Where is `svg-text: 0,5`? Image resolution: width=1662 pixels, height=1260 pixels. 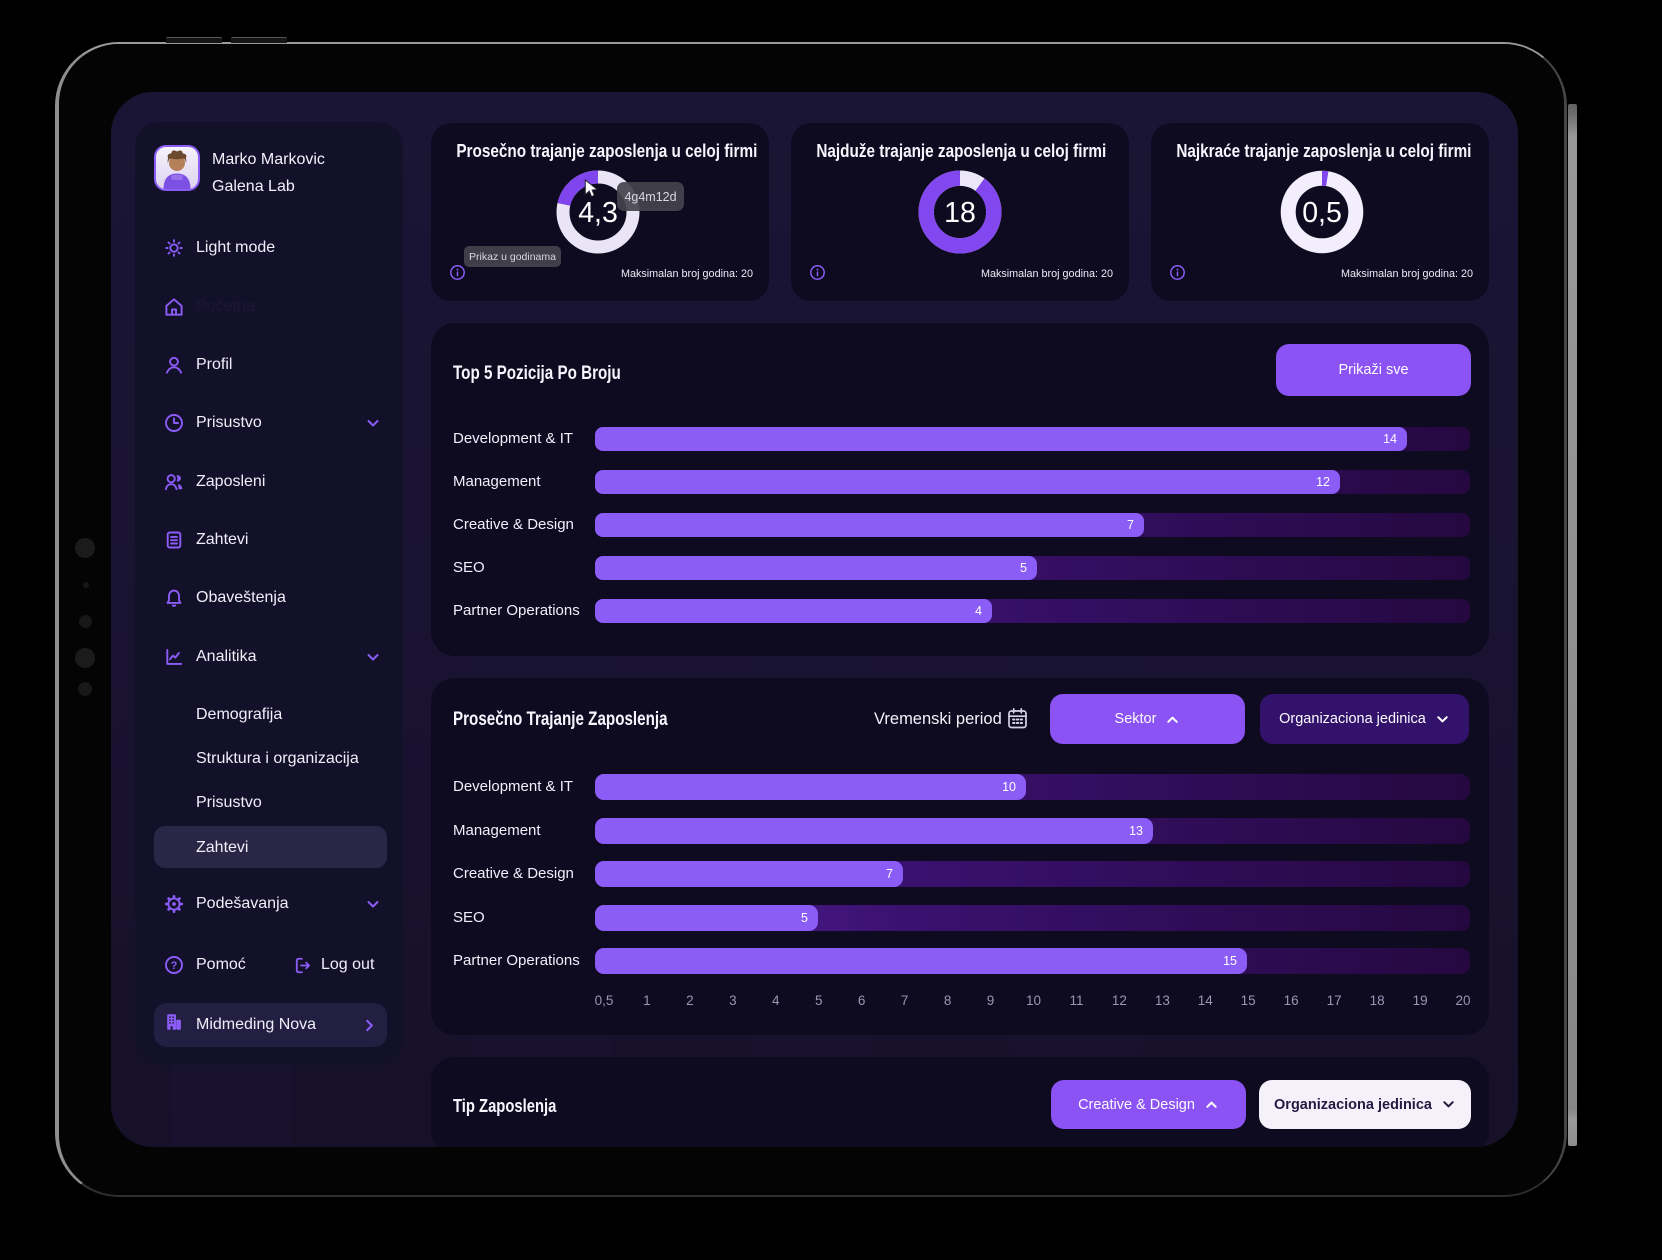 svg-text: 0,5 is located at coordinates (1322, 213).